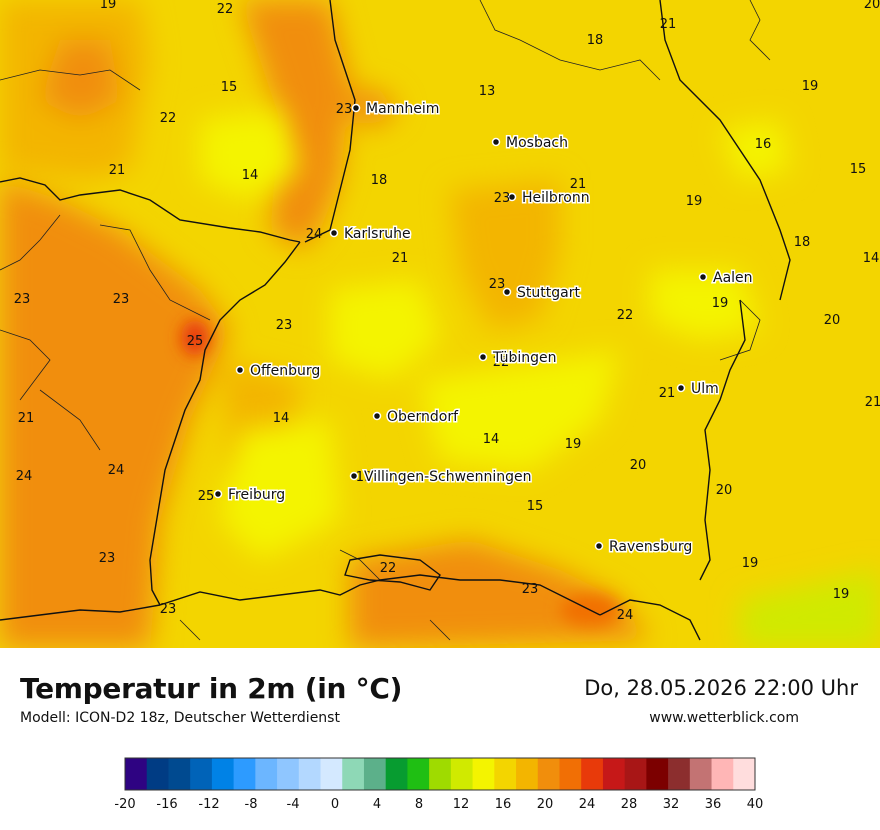 The height and width of the screenshot is (830, 880). What do you see at coordinates (667, 393) in the screenshot?
I see `city-value: 21` at bounding box center [667, 393].